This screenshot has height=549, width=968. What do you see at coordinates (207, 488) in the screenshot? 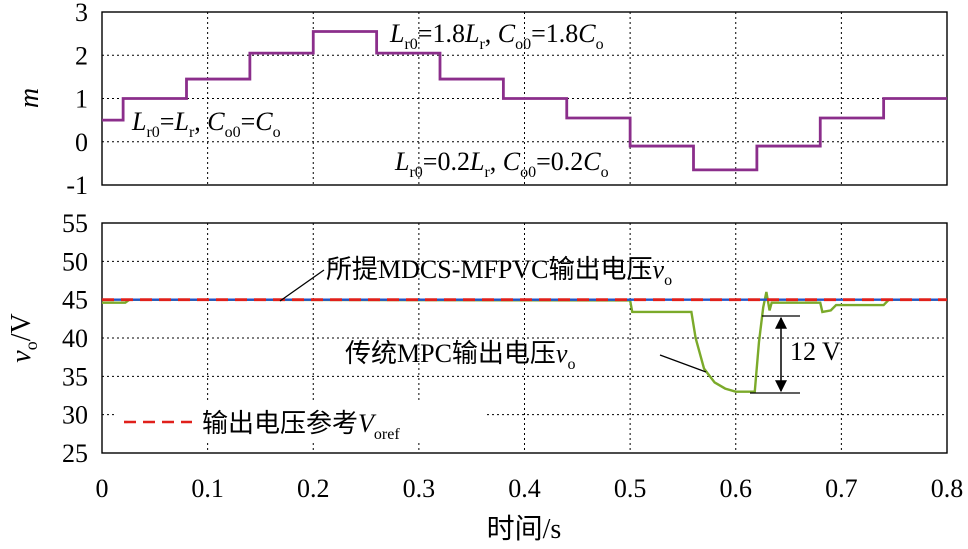
I see `x-tick-label: 0.1` at bounding box center [207, 488].